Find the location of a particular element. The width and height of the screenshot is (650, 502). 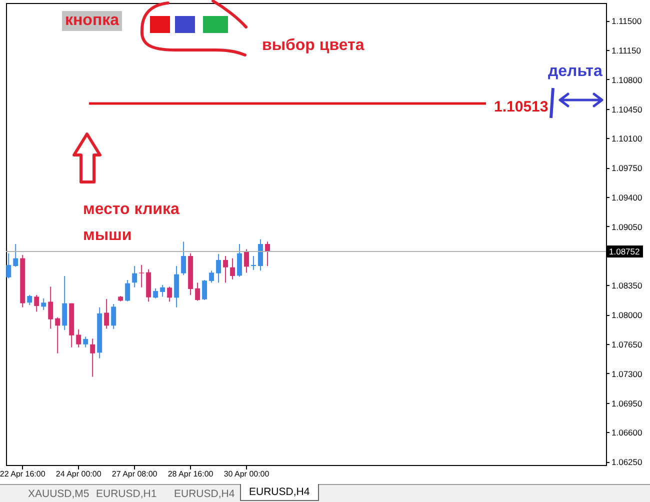

y-tick-label: 1.09750 is located at coordinates (627, 168).